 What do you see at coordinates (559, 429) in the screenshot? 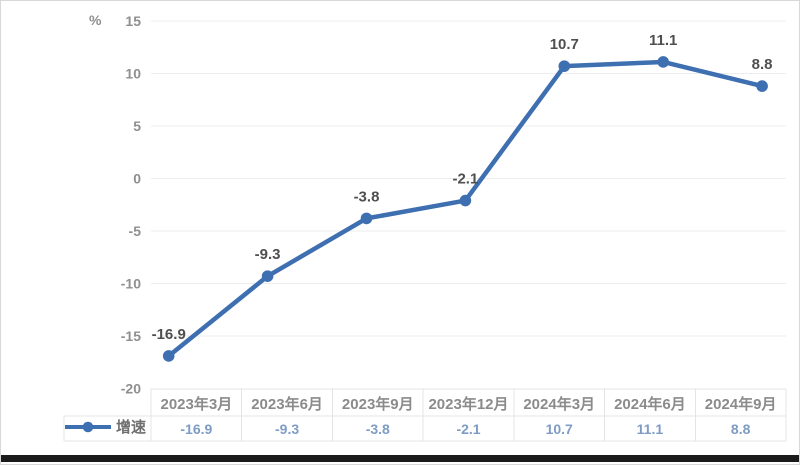
I see `table-value-cell: 10.7` at bounding box center [559, 429].